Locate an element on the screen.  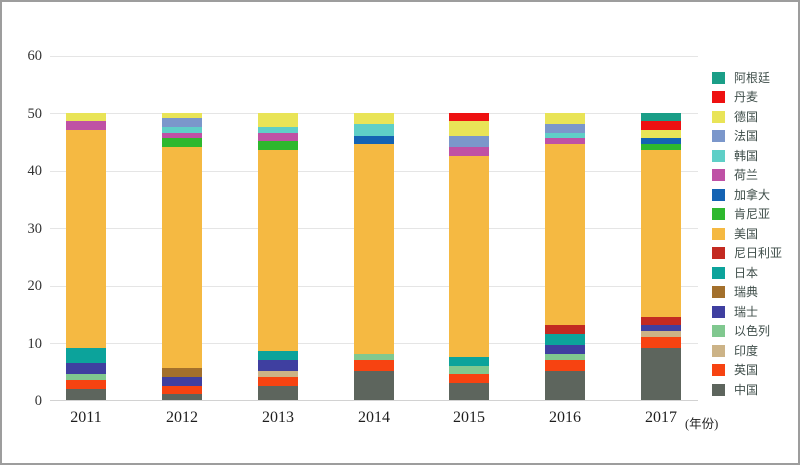
legend-item: 尼日利亚 is located at coordinates (747, 254).